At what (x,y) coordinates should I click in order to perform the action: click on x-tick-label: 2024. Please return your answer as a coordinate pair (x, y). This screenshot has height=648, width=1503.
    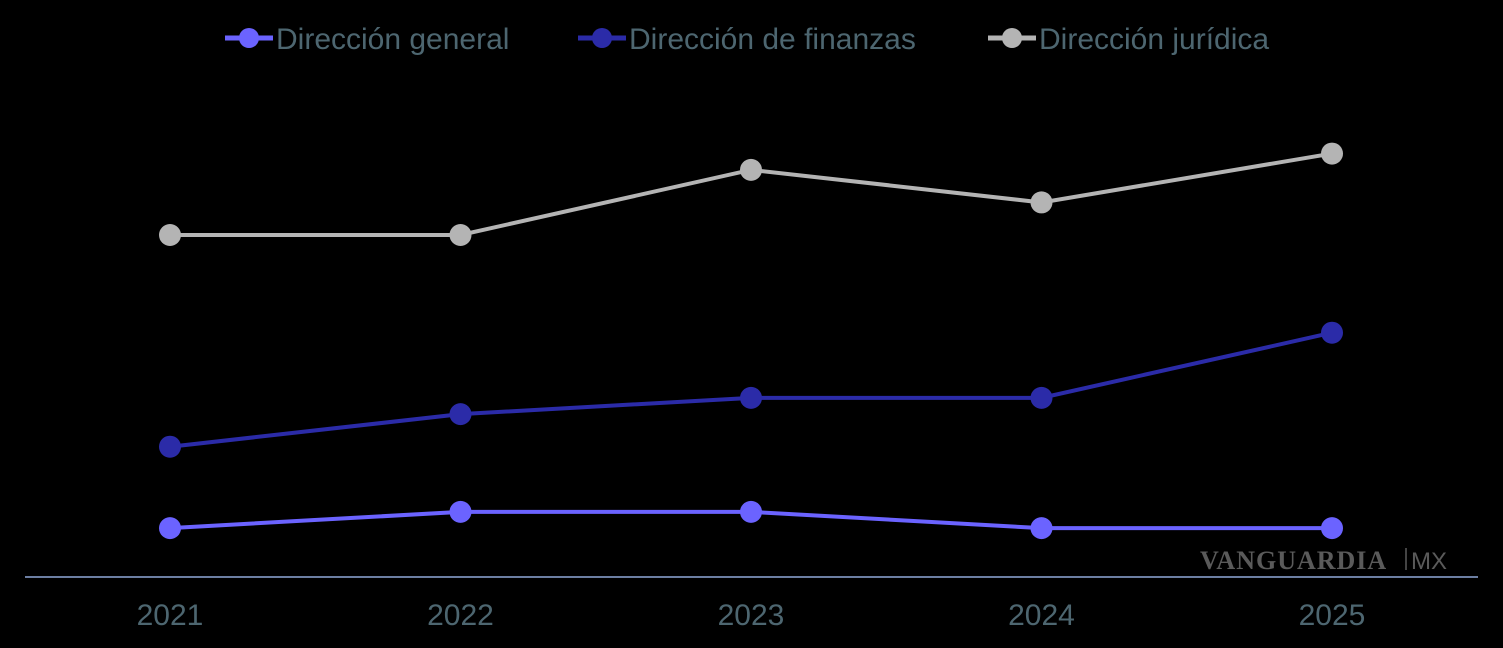
    Looking at the image, I should click on (1041, 615).